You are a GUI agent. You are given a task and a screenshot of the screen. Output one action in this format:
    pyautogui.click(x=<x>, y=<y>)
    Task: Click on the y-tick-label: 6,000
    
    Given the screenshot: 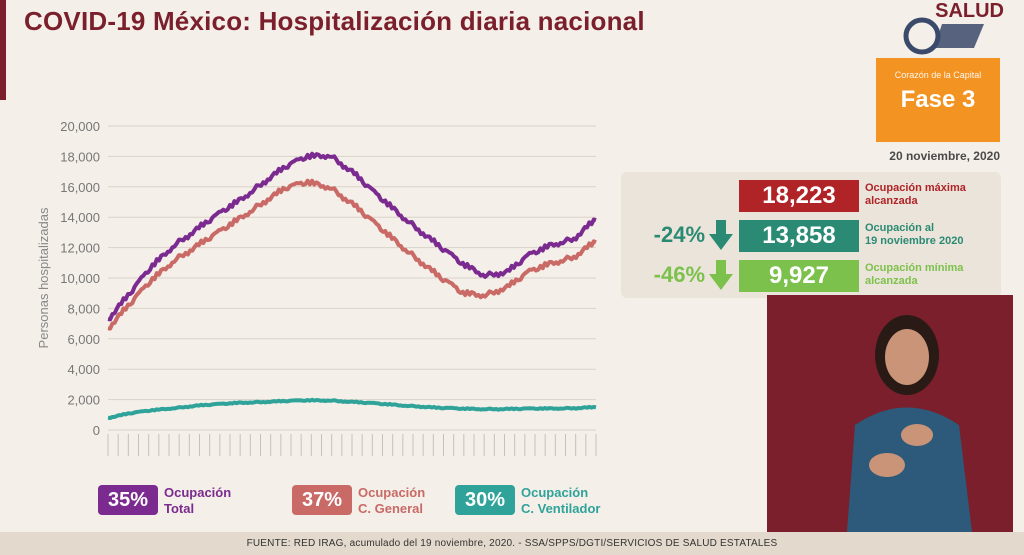 What is the action you would take?
    pyautogui.click(x=83, y=339)
    